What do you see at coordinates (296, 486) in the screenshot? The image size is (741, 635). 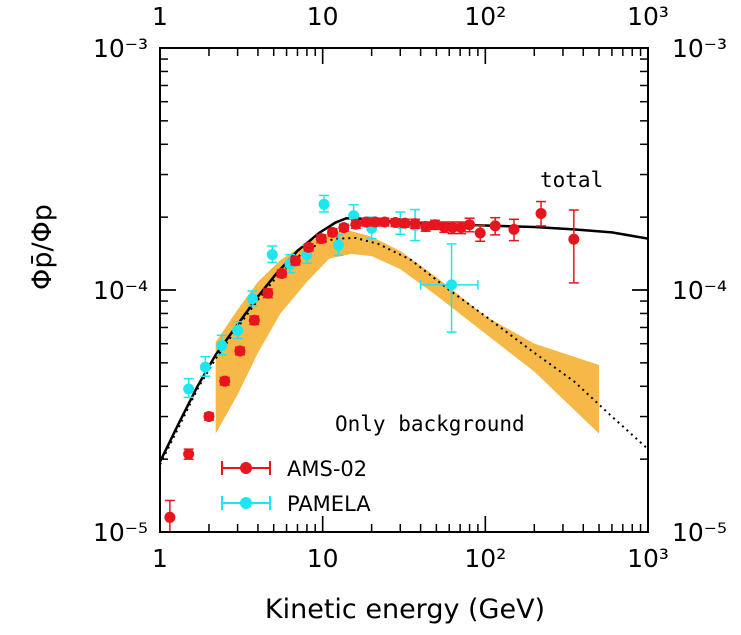 I see `legend: AMS-02 PAMELA` at bounding box center [296, 486].